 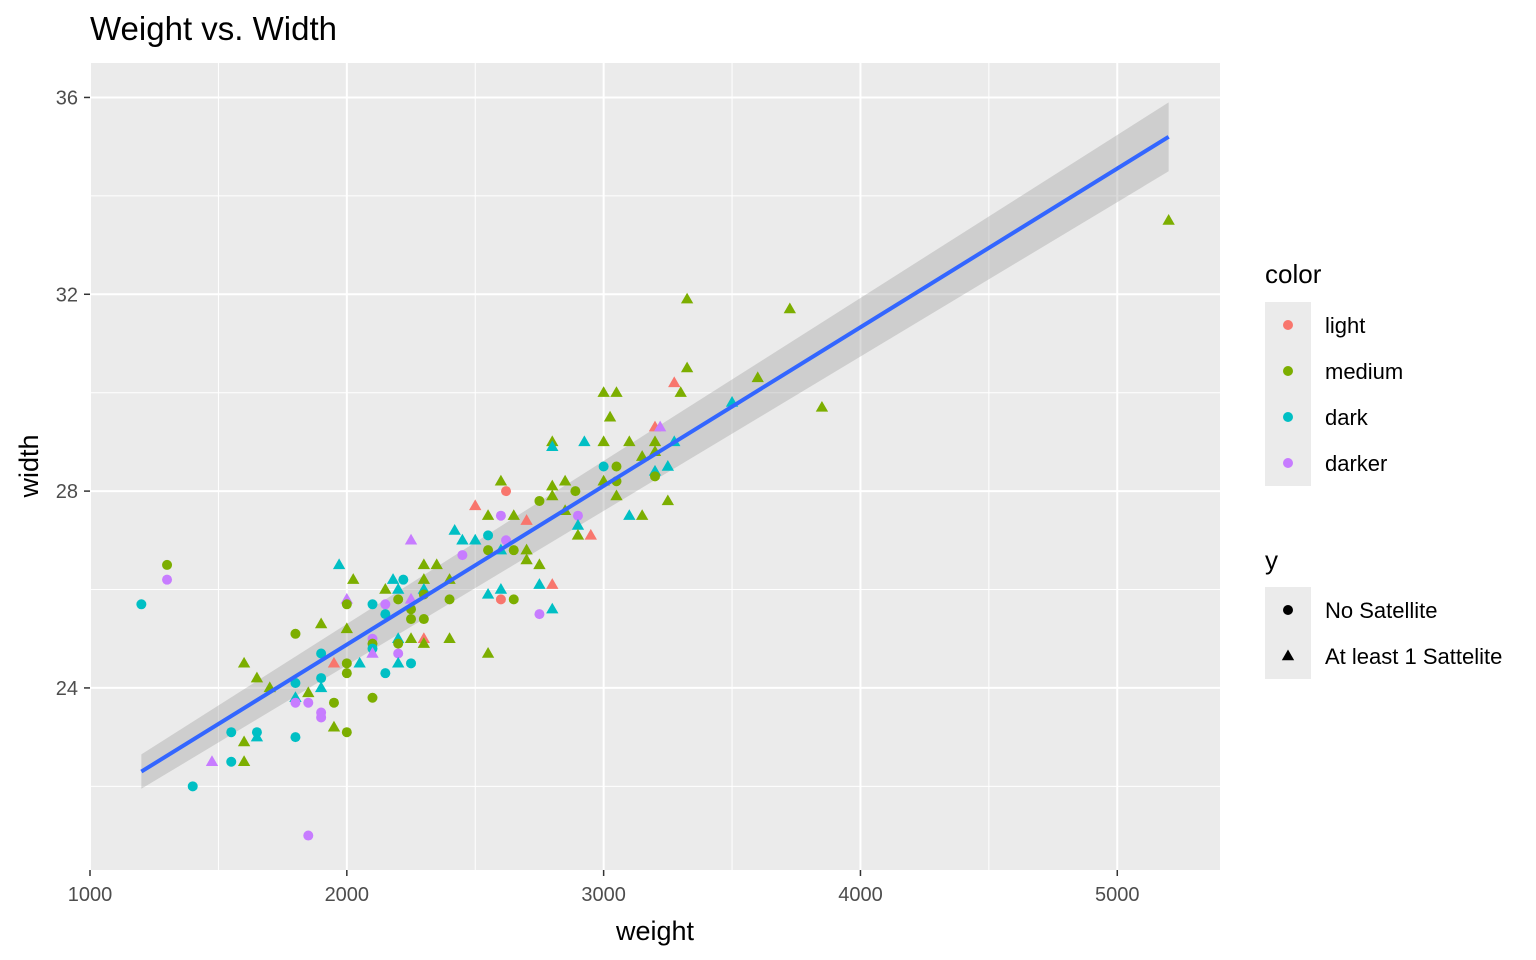 What do you see at coordinates (1288, 463) in the screenshot?
I see `legend-key-darker` at bounding box center [1288, 463].